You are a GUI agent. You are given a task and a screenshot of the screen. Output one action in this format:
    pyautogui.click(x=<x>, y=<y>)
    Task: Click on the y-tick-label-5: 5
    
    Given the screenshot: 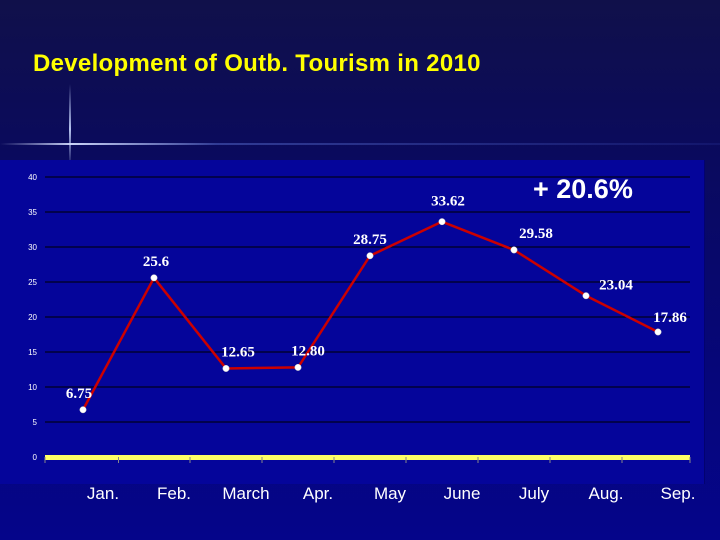 What is the action you would take?
    pyautogui.click(x=35, y=422)
    